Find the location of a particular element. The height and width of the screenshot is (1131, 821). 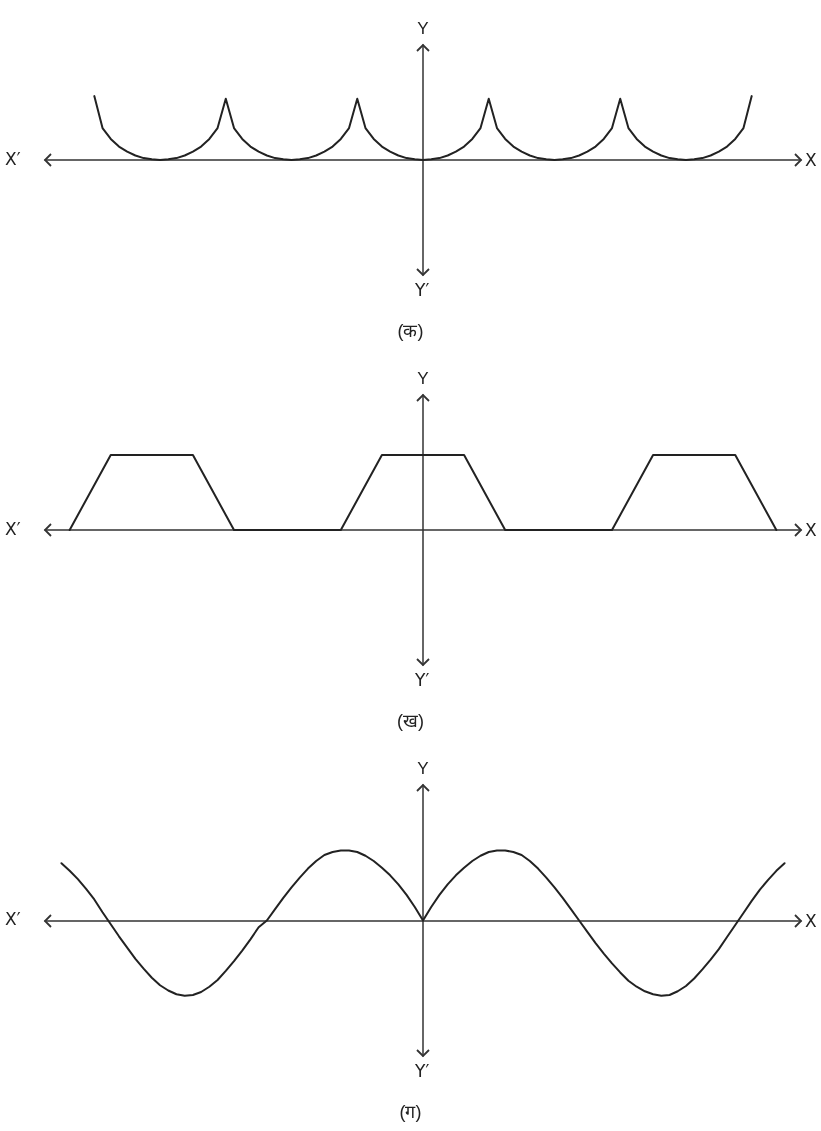

text: (ग) is located at coordinates (410, 1112).